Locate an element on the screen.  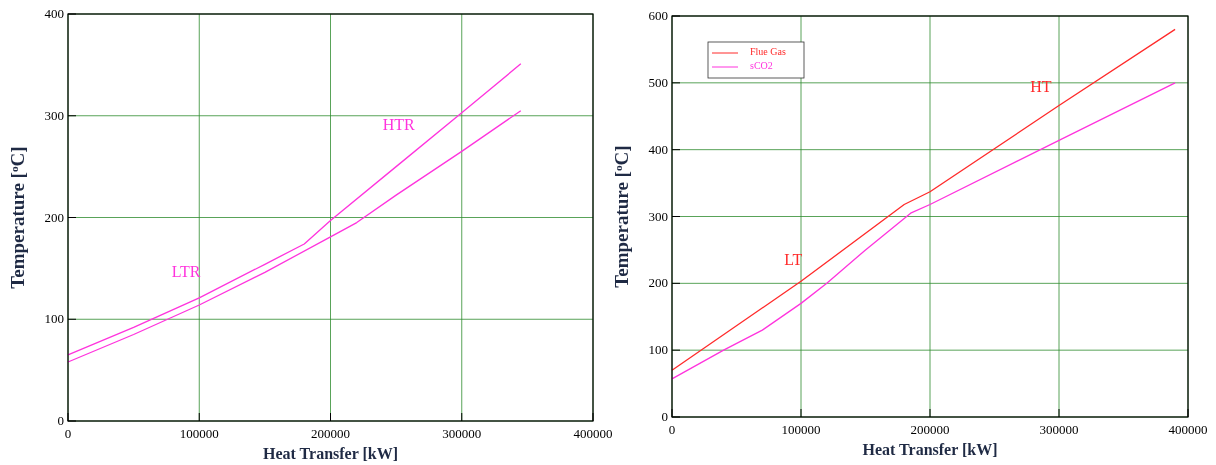
y-tick-label: 500 is located at coordinates (658, 82).